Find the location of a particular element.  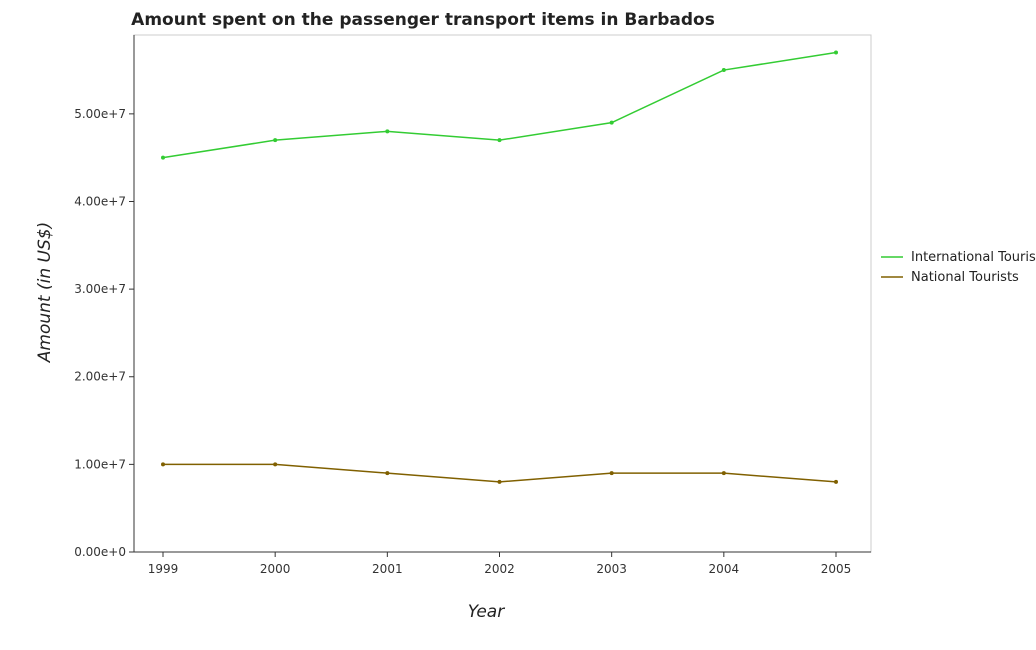

y-tick-label: 3.00e+7 is located at coordinates (100, 289).